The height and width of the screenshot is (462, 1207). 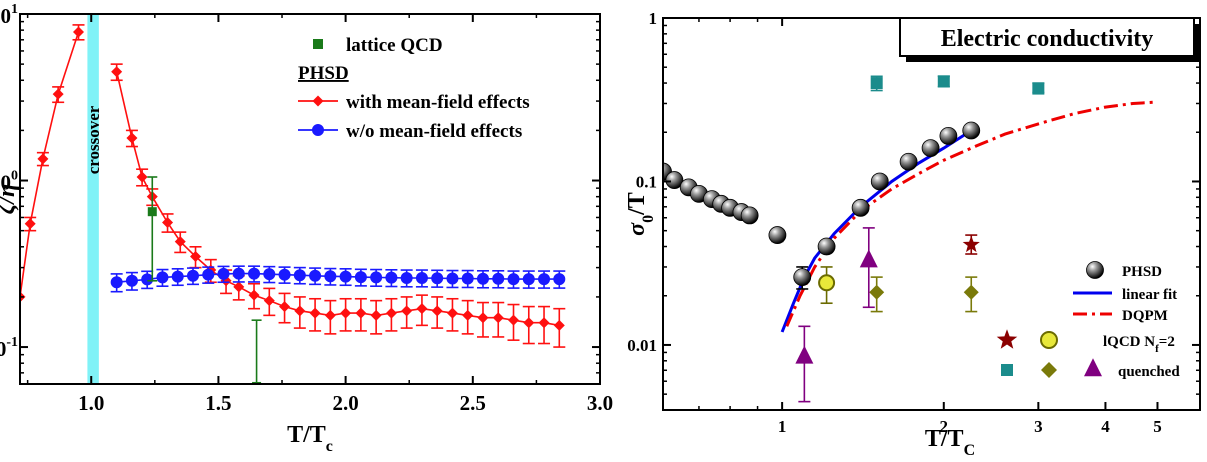 What do you see at coordinates (653, 18) in the screenshot?
I see `y-tick-label: 1` at bounding box center [653, 18].